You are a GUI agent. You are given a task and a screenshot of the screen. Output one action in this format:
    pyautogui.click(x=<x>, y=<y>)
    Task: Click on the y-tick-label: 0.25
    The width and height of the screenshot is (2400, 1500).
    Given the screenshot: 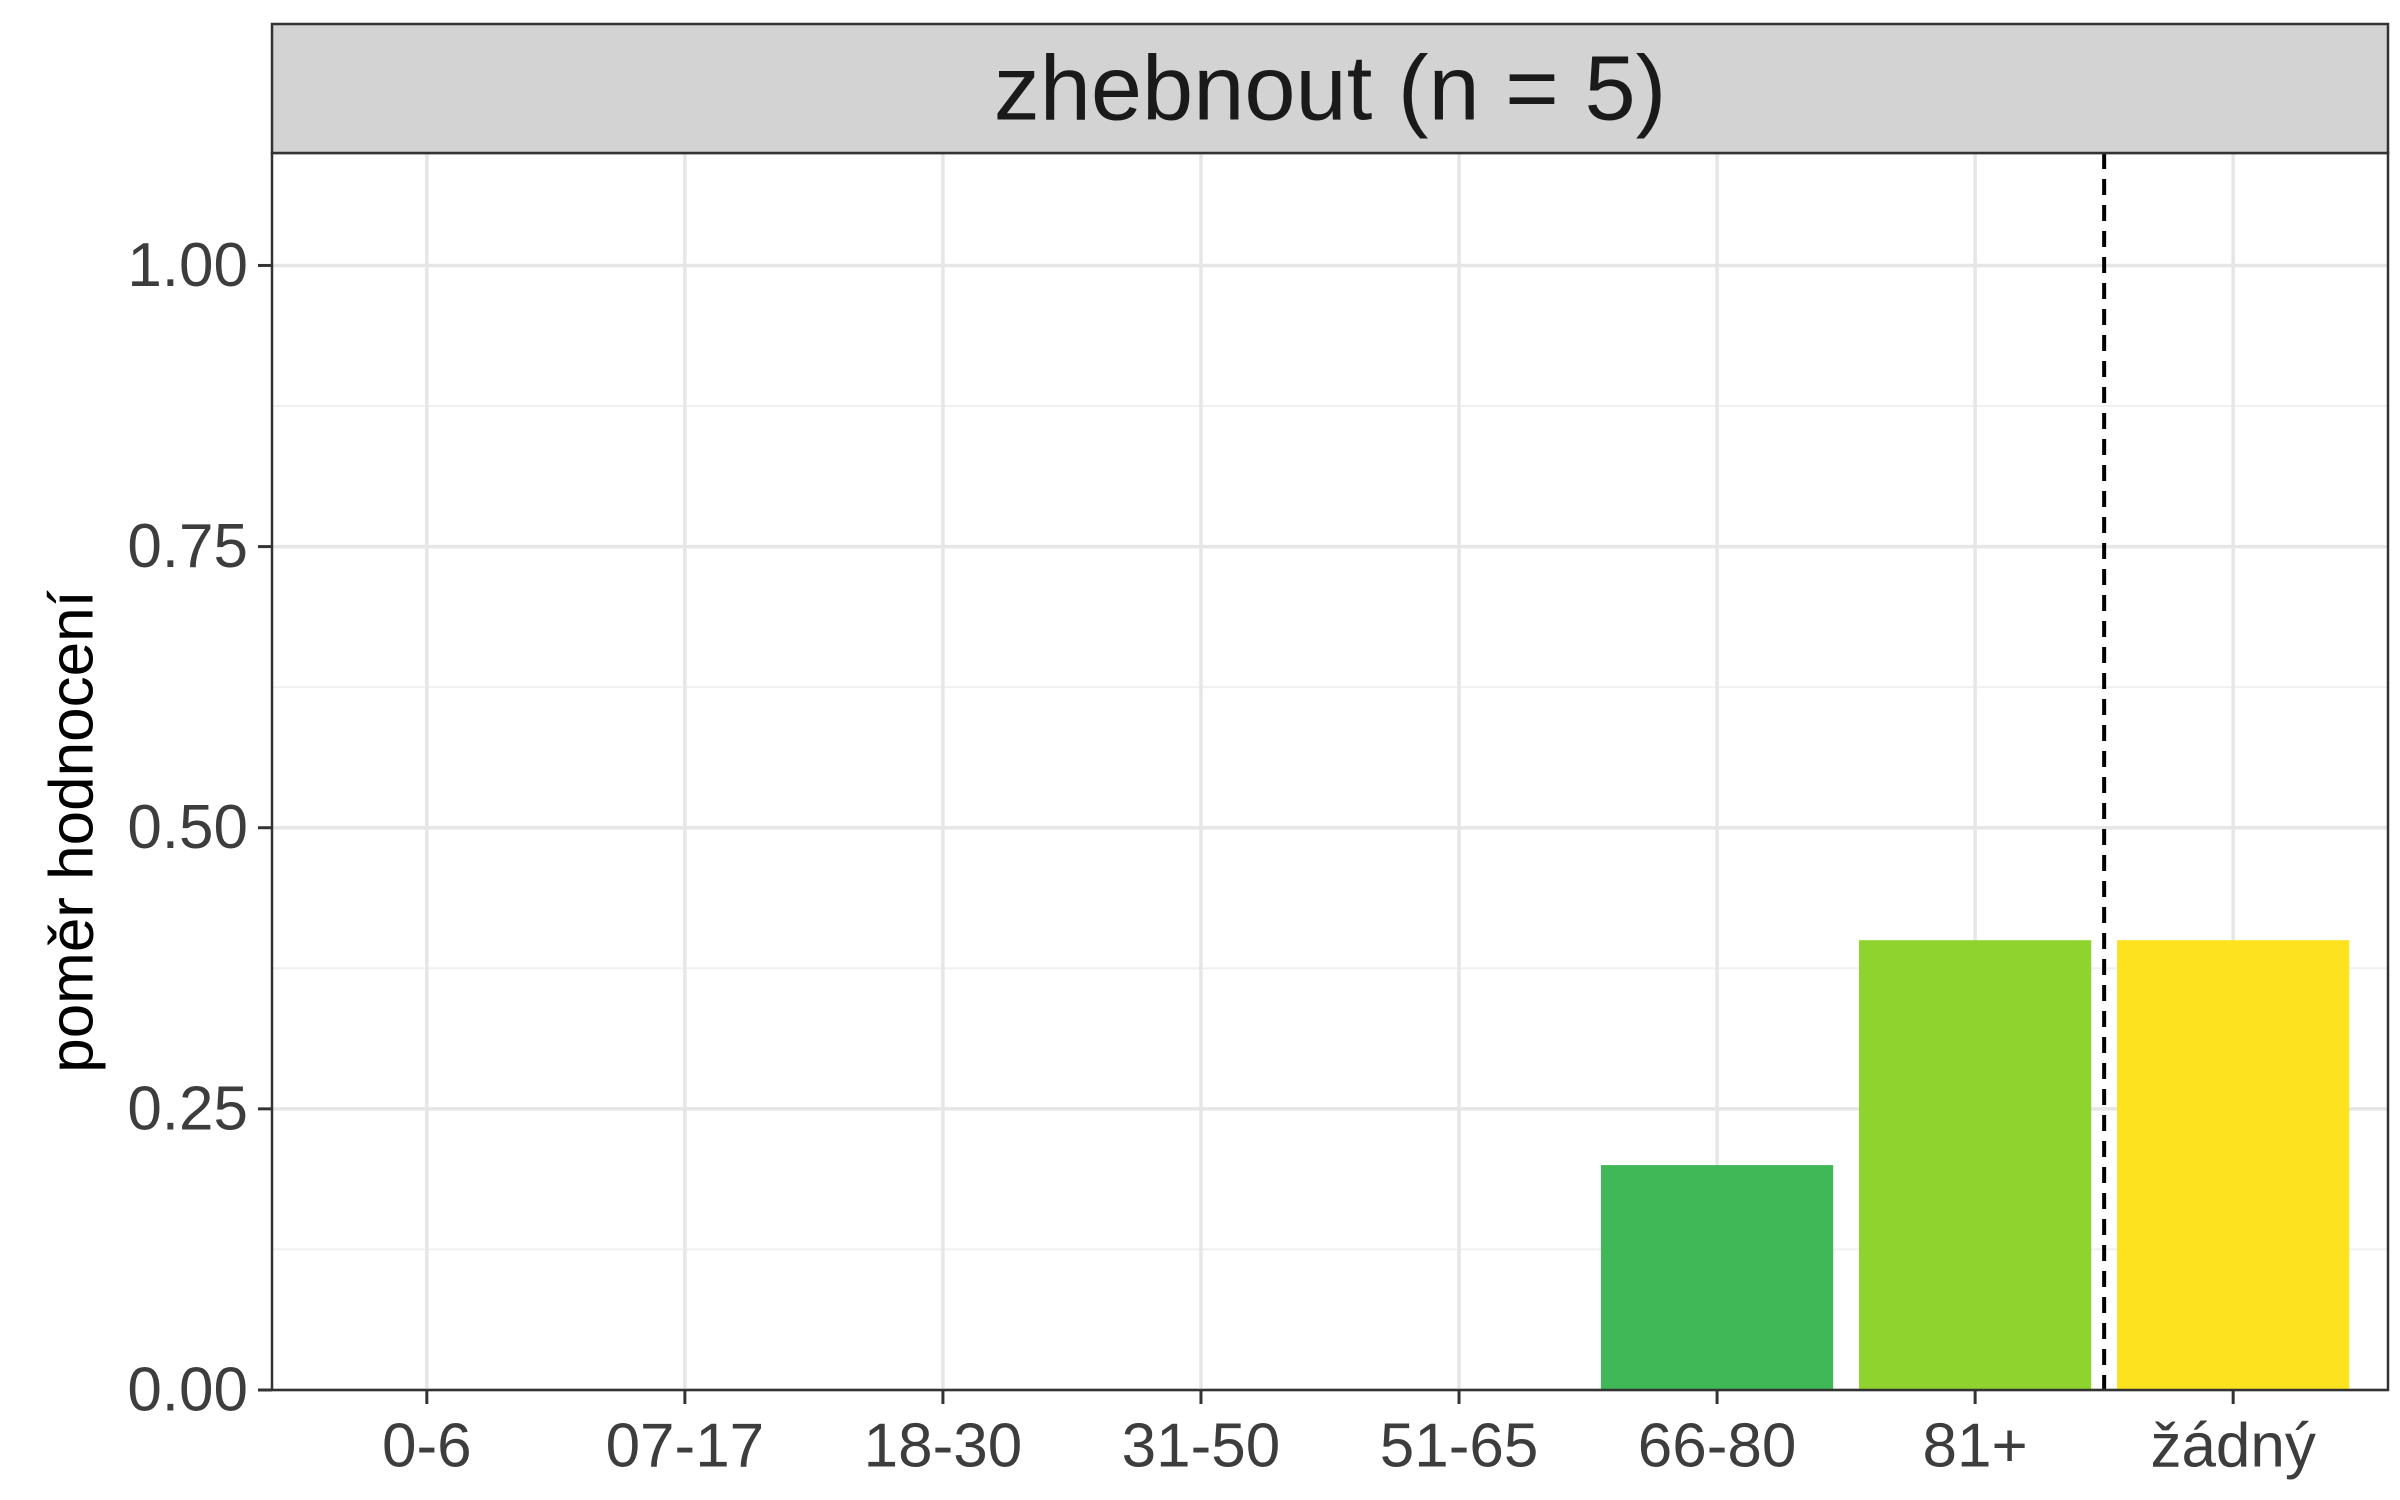 What is the action you would take?
    pyautogui.click(x=187, y=1108)
    